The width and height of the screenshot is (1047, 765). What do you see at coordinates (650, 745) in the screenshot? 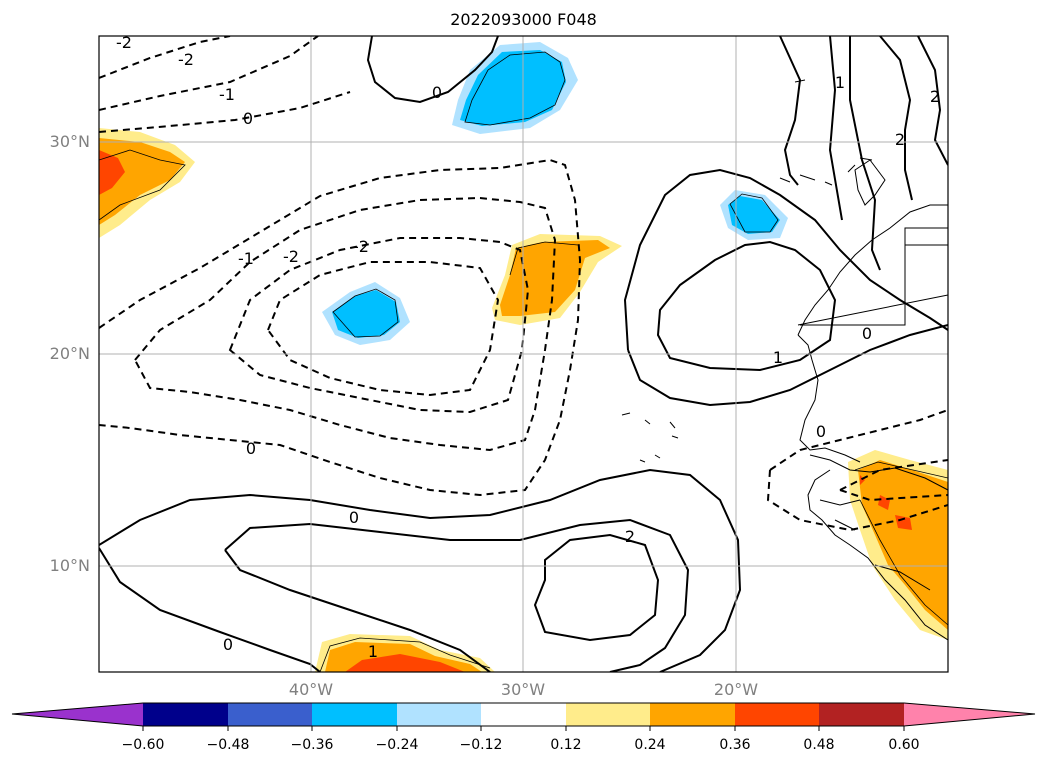
I see `colorbar-tick-7: 0.24` at bounding box center [650, 745].